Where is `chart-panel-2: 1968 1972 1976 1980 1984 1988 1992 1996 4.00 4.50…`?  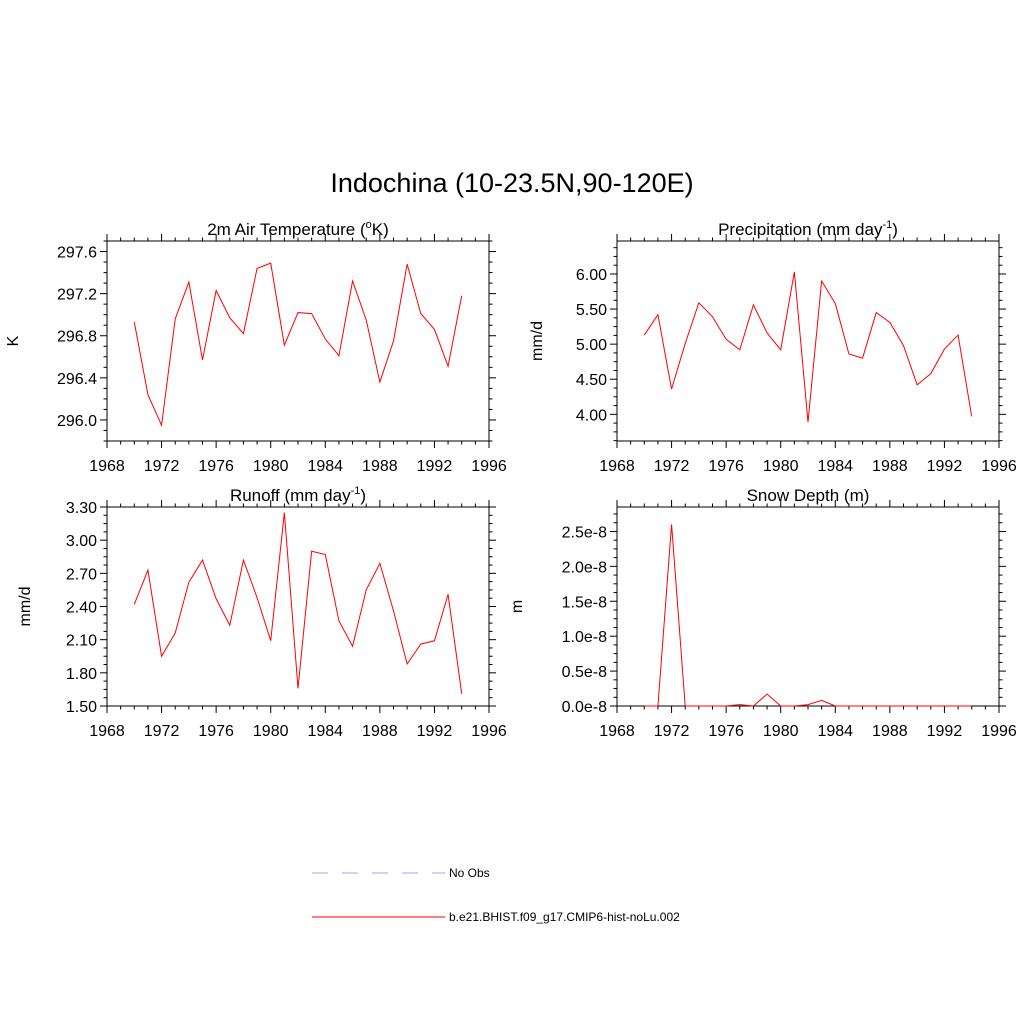 chart-panel-2: 1968 1972 1976 1980 1984 1988 1992 1996 4.00 4.50… is located at coordinates (773, 347).